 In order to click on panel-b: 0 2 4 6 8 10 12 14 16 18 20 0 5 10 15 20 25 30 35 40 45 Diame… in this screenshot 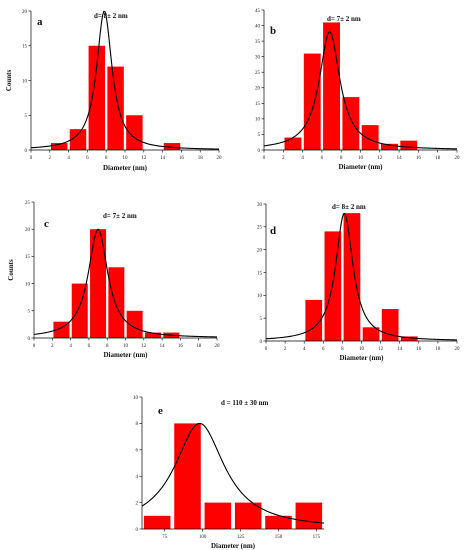, I will do `click(357, 90)`.